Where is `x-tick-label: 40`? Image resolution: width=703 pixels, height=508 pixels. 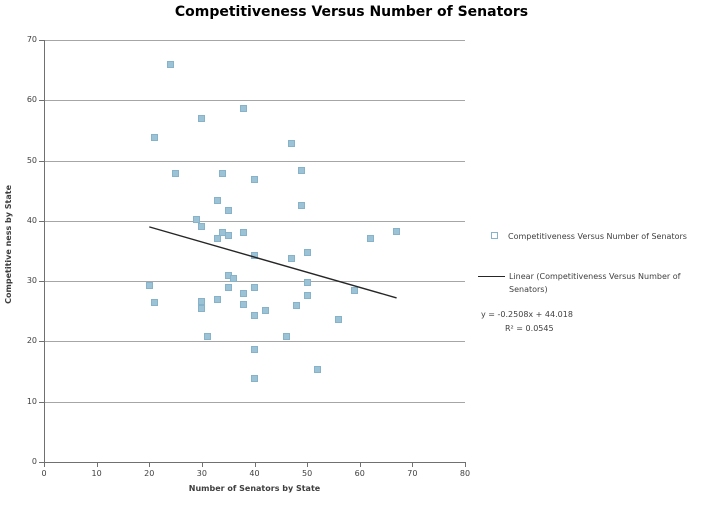
x-tick-label: 40 is located at coordinates (254, 473).